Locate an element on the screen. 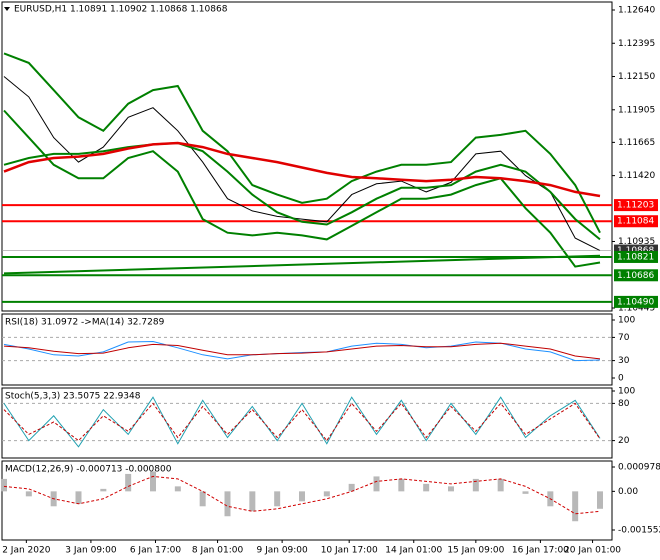 The width and height of the screenshot is (660, 560). y-tick-label: 20 is located at coordinates (624, 441).